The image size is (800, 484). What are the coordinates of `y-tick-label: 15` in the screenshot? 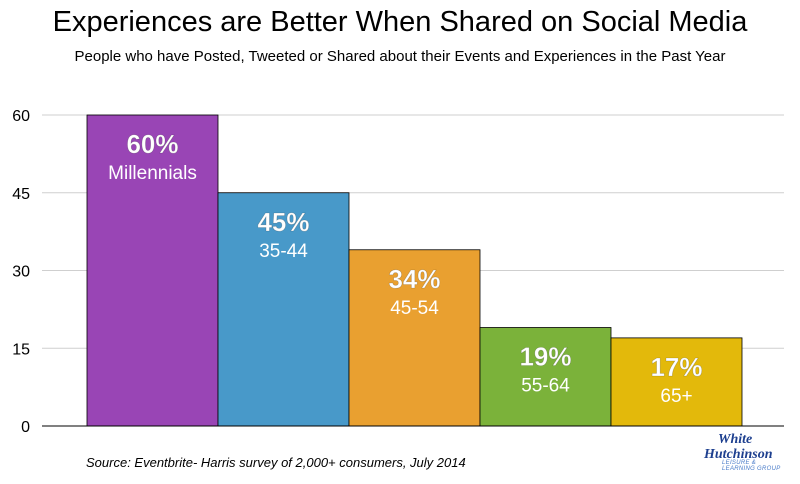 It's located at (21, 349).